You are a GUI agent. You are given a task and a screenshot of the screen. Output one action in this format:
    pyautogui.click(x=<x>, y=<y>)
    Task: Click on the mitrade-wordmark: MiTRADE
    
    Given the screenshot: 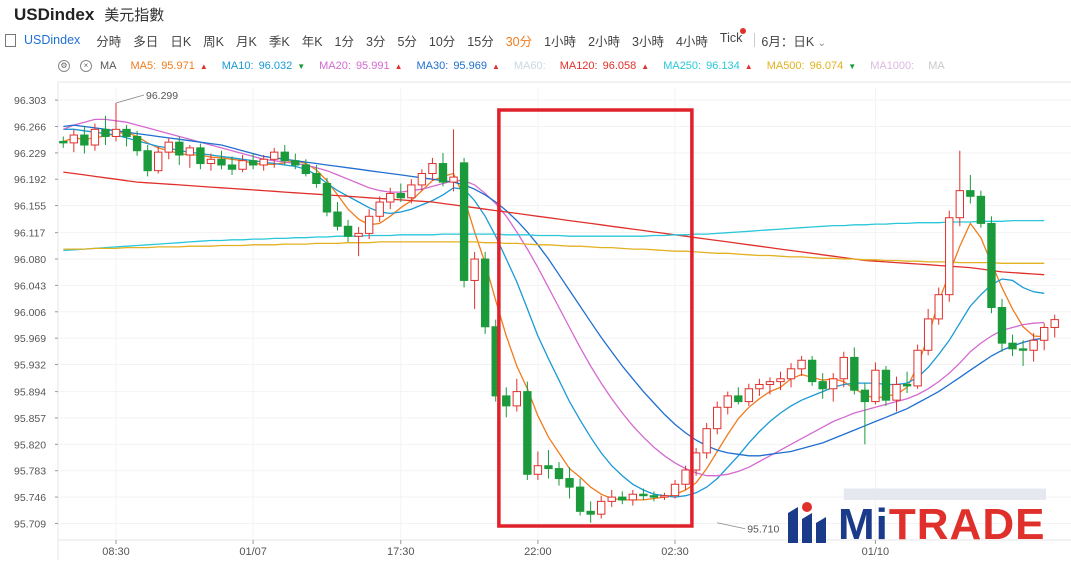 What is the action you would take?
    pyautogui.click(x=942, y=524)
    